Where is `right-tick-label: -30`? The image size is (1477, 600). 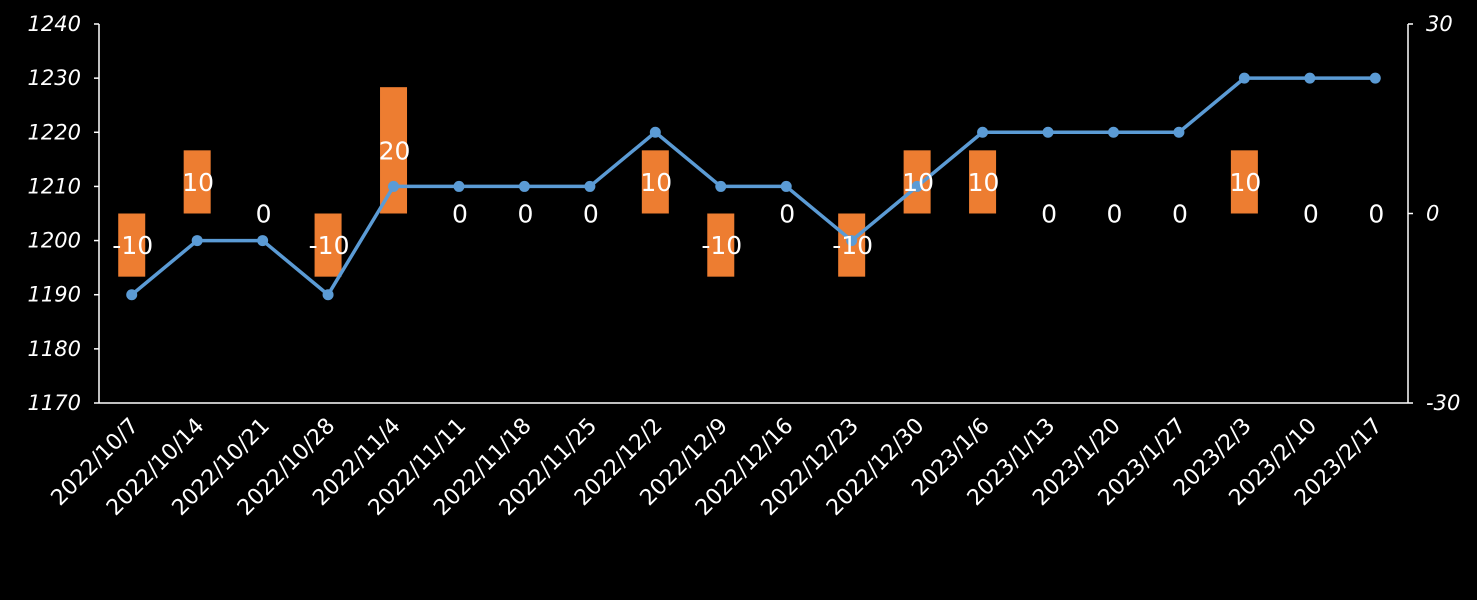 right-tick-label: -30 is located at coordinates (1443, 403).